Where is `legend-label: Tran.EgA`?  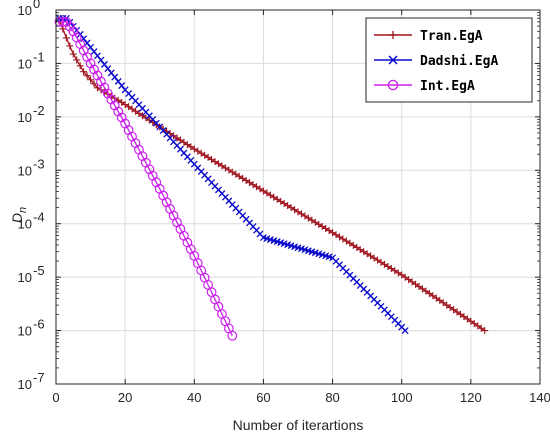
legend-label: Tran.EgA is located at coordinates (451, 36).